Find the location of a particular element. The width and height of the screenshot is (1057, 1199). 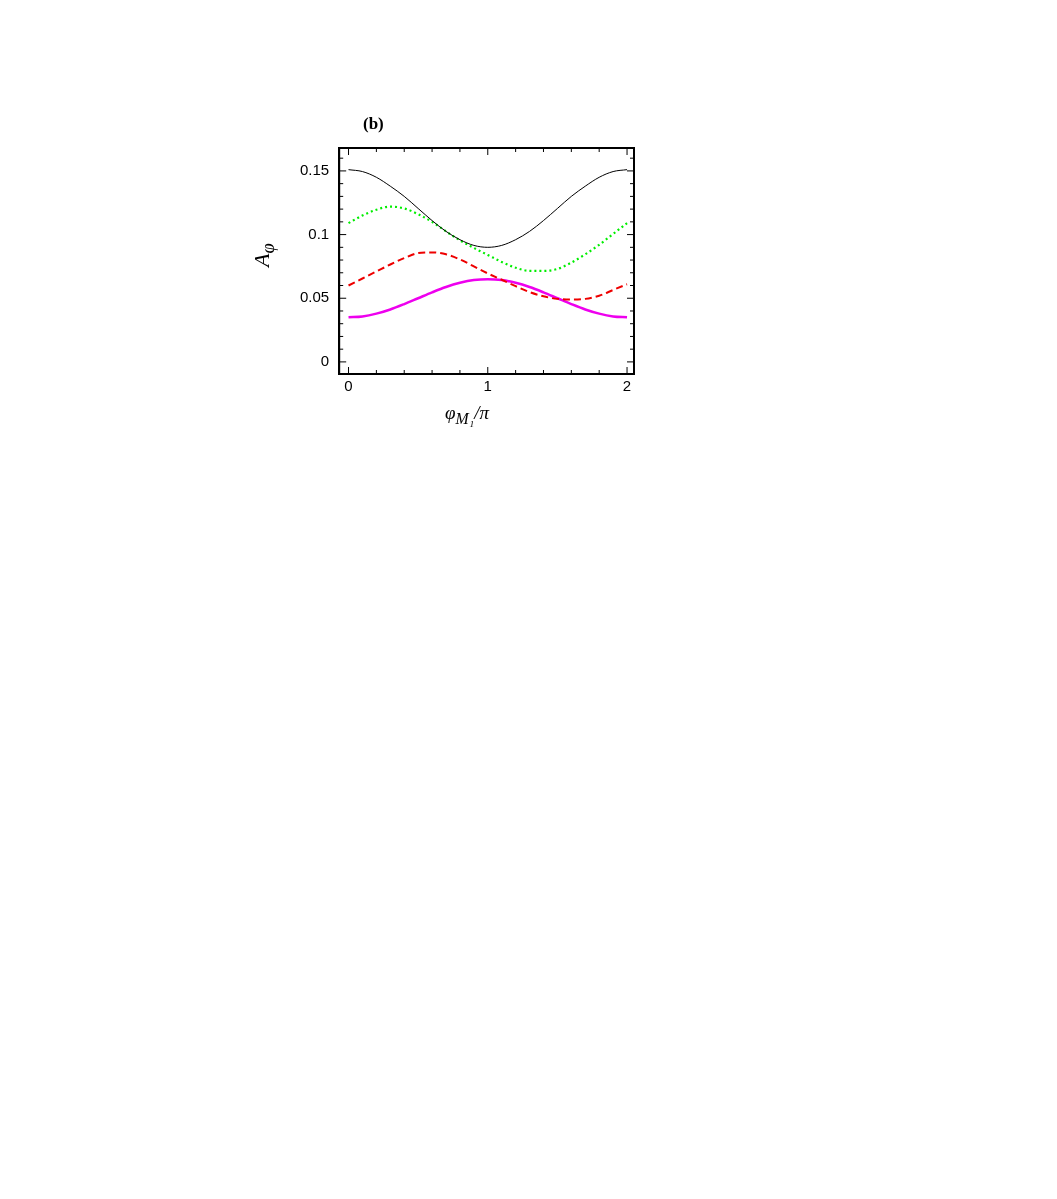

x-tick-label: 0 is located at coordinates (348, 386).